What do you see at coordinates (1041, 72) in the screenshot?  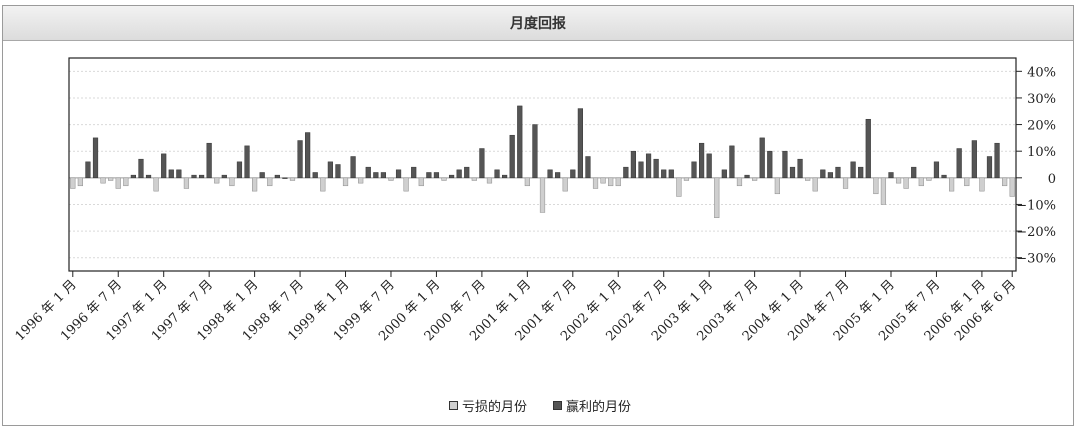 I see `y-tick-label: 40%` at bounding box center [1041, 72].